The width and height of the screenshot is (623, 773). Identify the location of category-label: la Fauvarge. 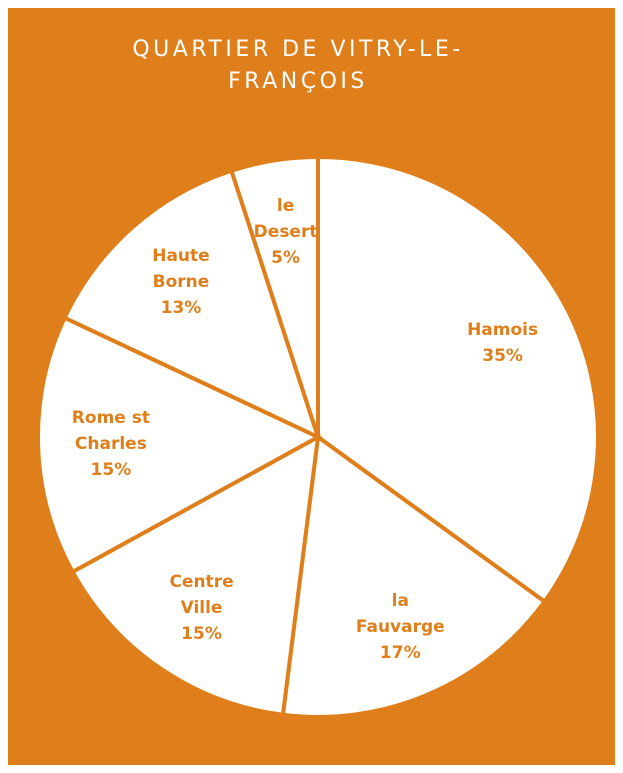
(400, 614).